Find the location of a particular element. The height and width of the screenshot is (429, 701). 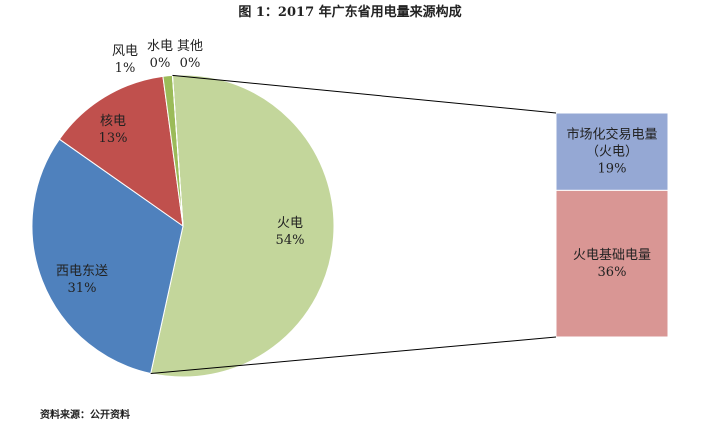

value-label: 54% is located at coordinates (290, 240).